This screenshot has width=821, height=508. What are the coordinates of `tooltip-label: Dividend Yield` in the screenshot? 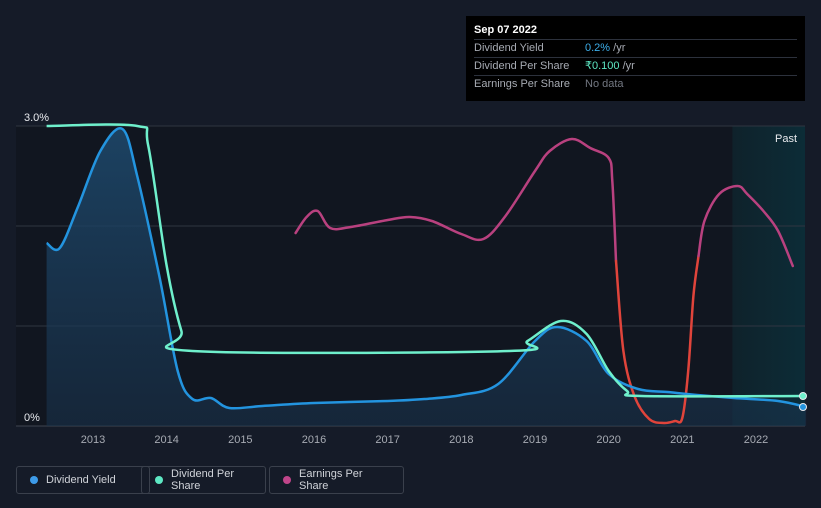 It's located at (509, 48).